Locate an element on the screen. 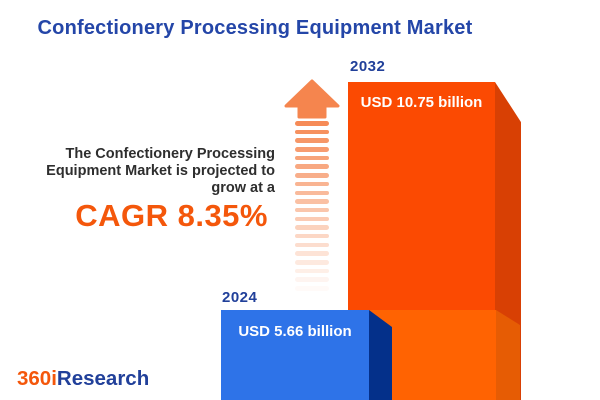  bar-2032-base-segment-side is located at coordinates (508, 355).